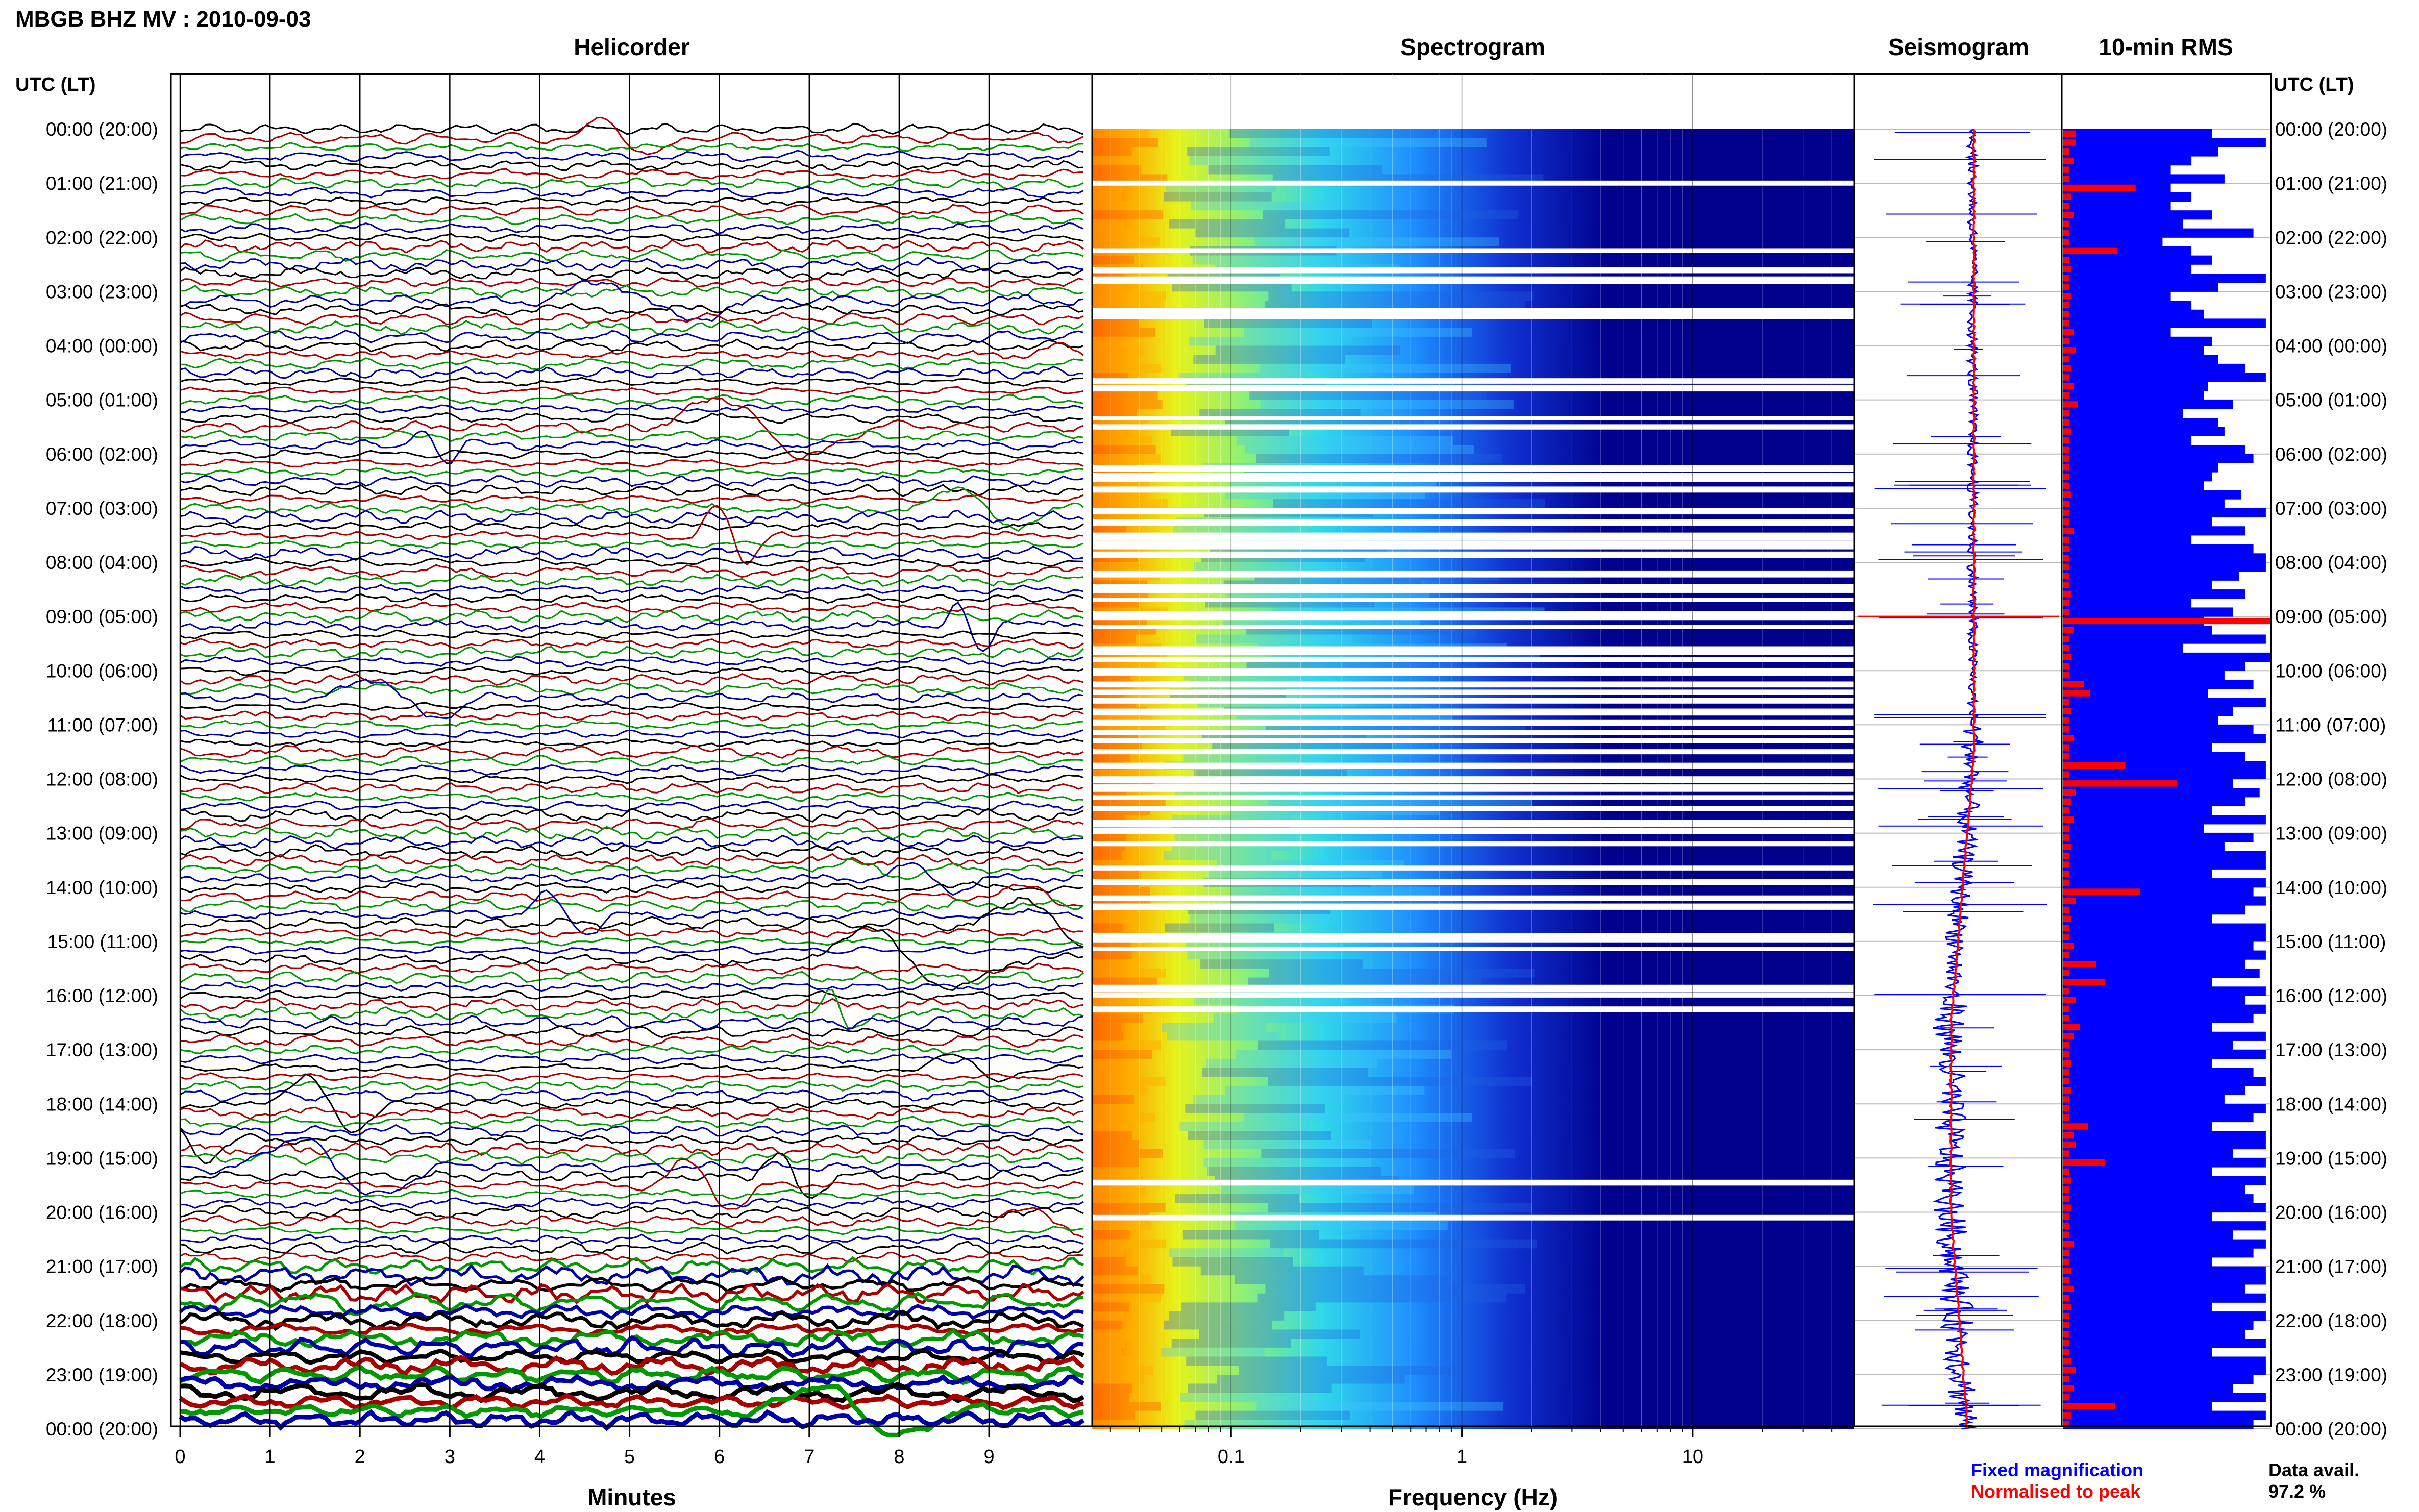  Describe the element at coordinates (2331, 1104) in the screenshot. I see `time-tick-label: 18:00 (14:00)` at that location.